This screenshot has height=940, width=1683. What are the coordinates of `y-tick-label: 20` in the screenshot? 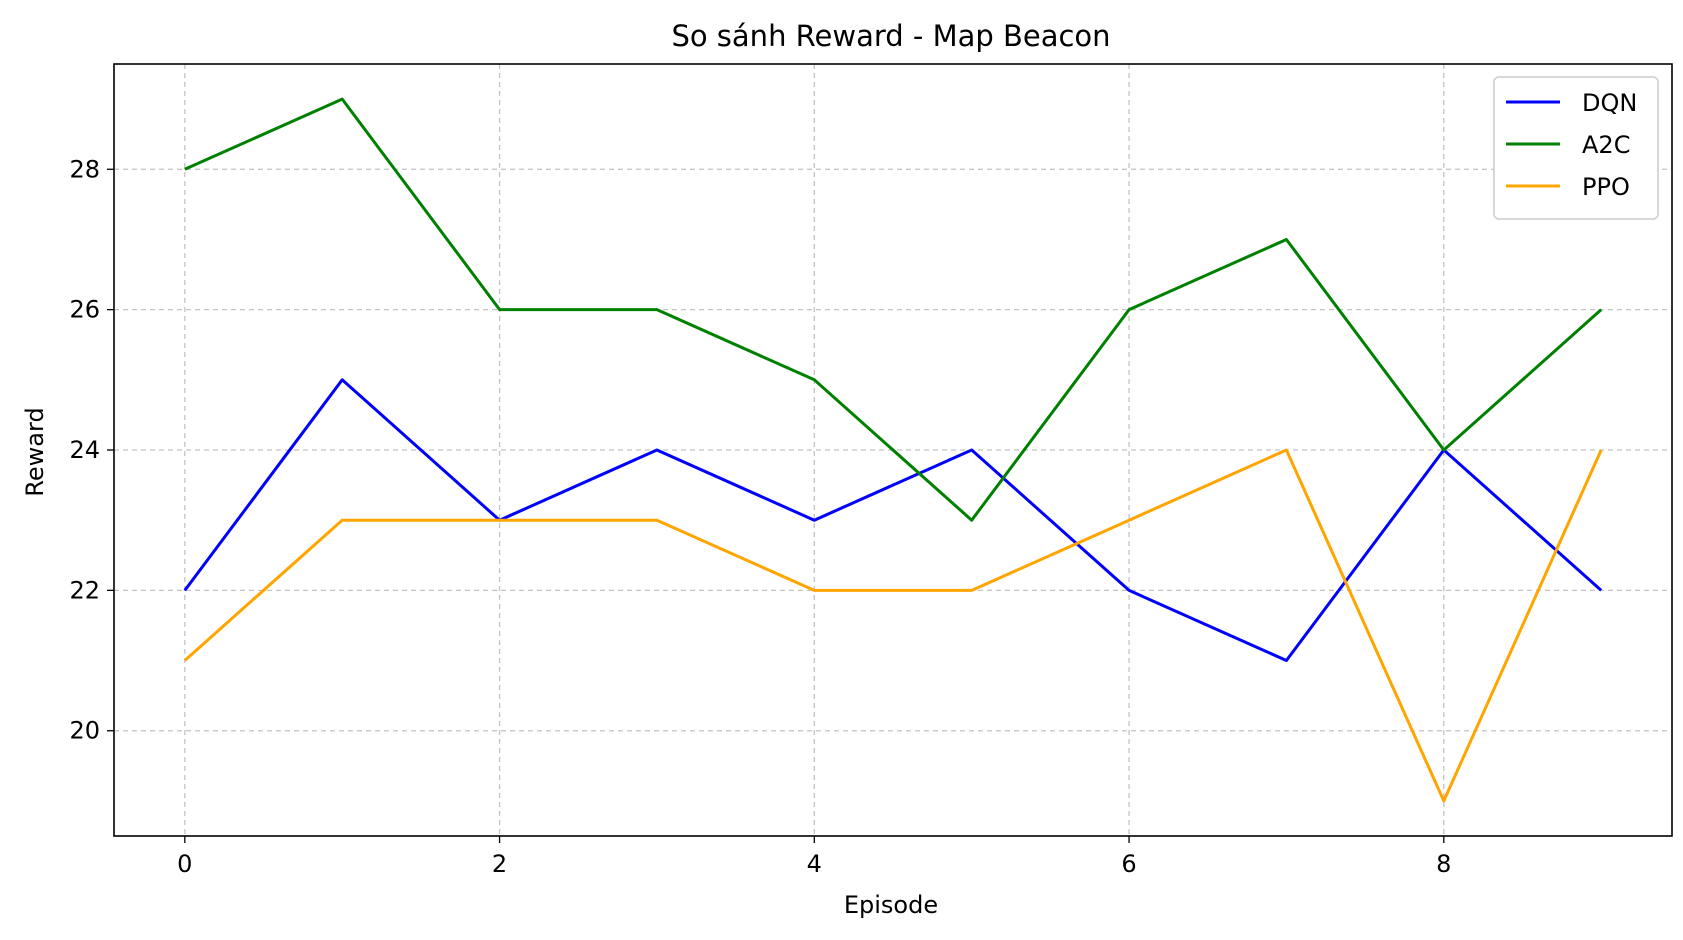 It's located at (84, 731).